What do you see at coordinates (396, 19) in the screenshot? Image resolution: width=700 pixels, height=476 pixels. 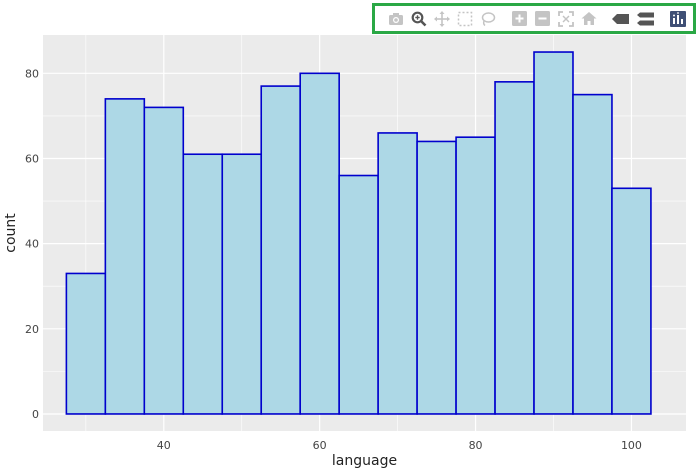 I see `camera-icon` at bounding box center [396, 19].